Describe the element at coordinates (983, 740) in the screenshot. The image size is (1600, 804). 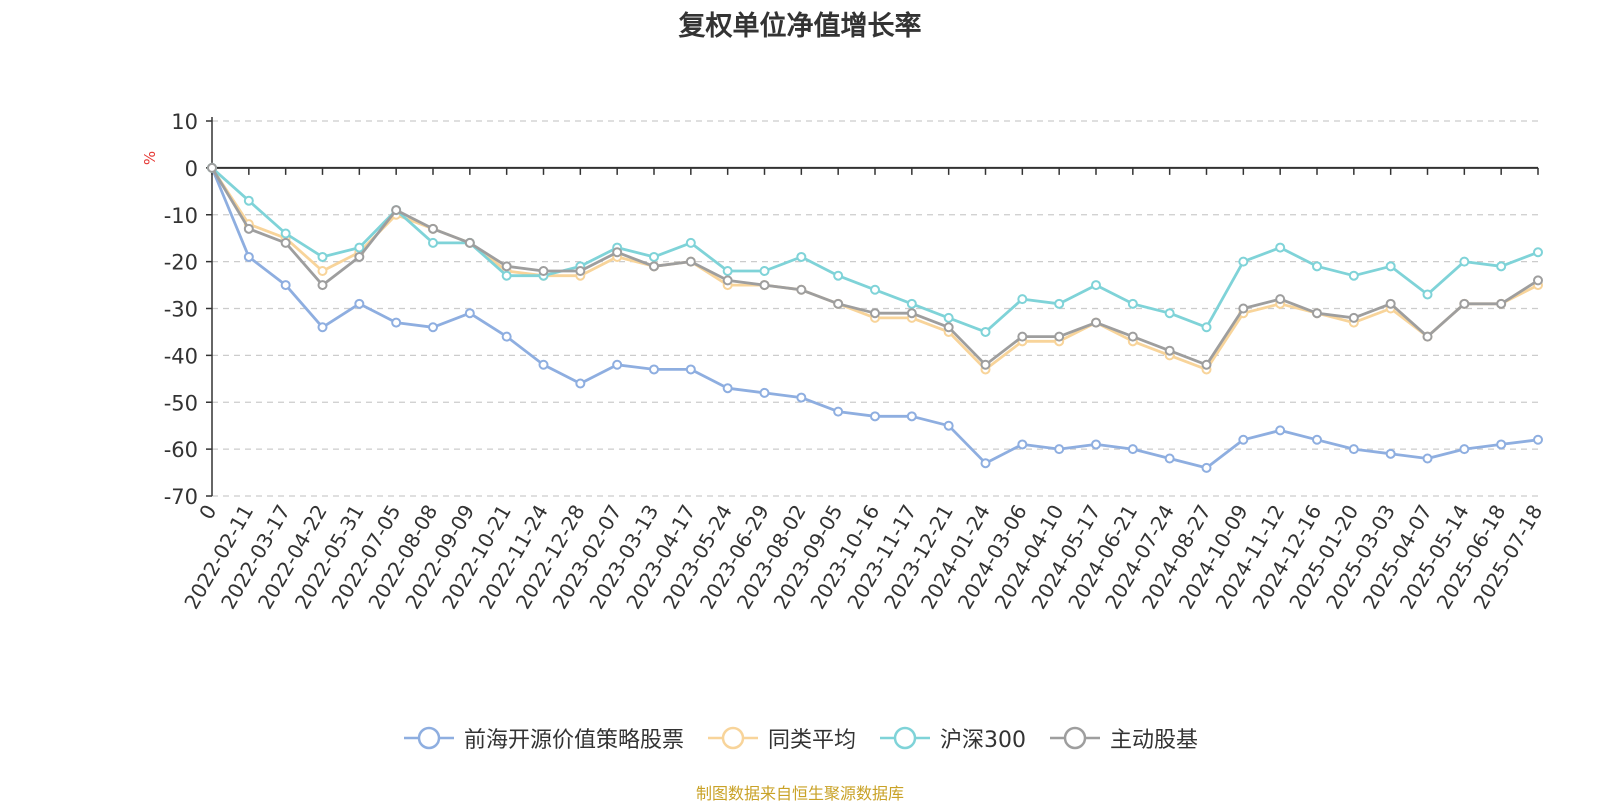
I see `legend-label: 沪深300` at that location.